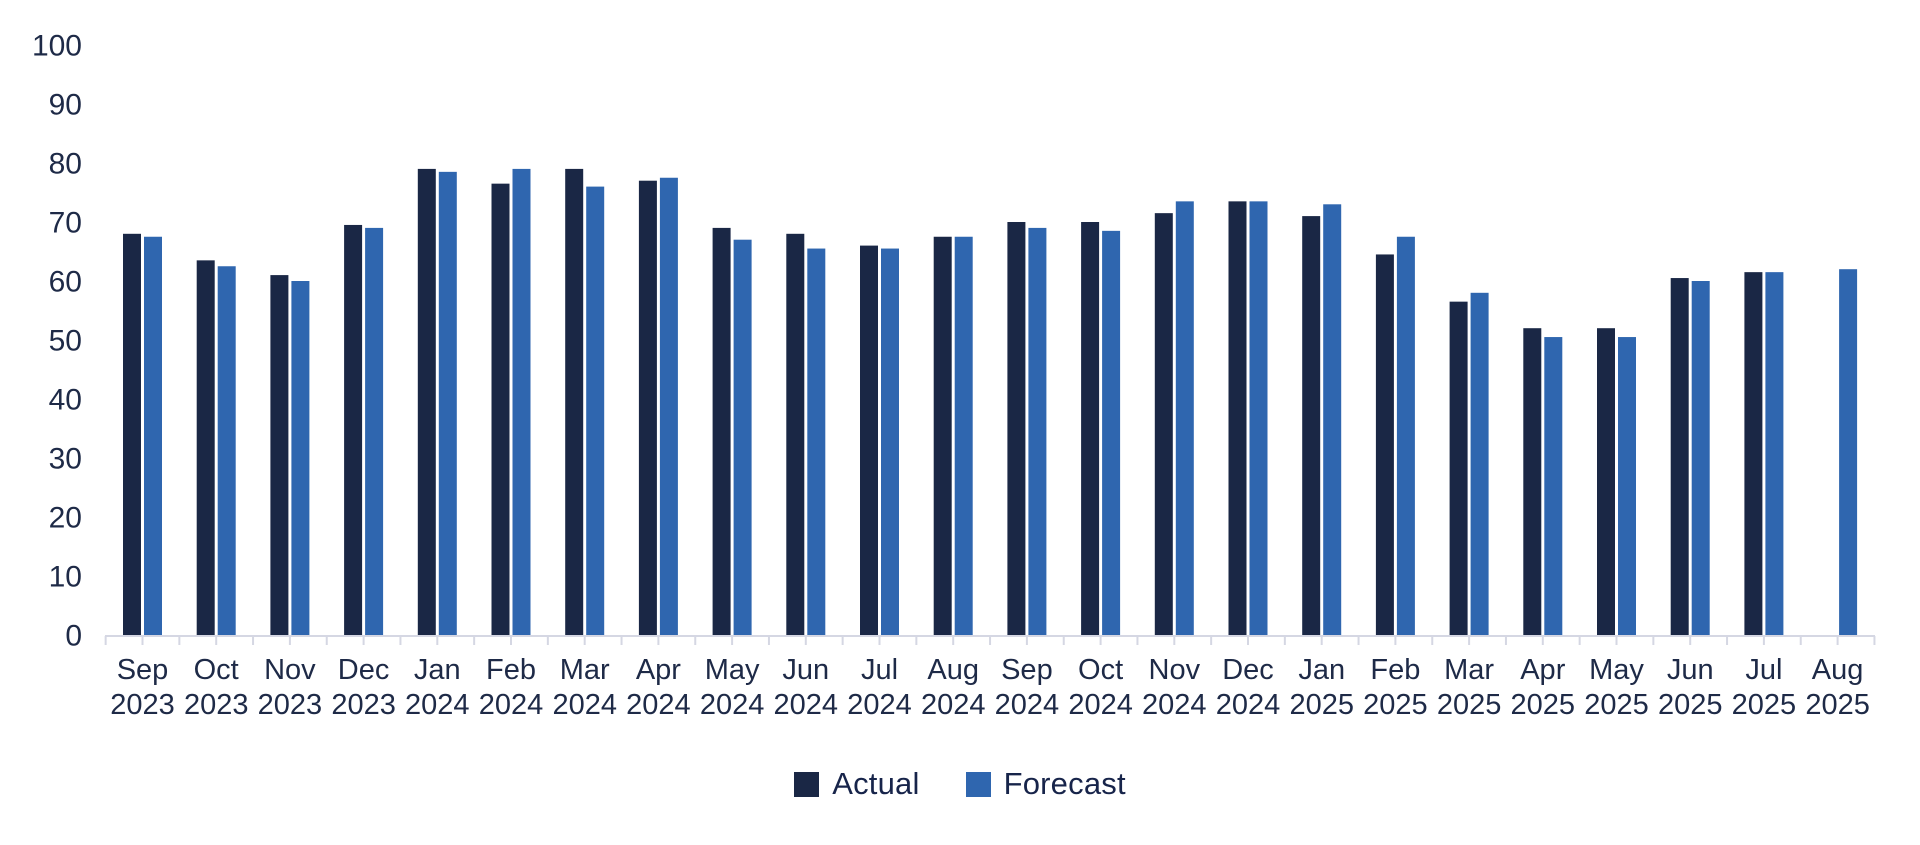 This screenshot has width=1920, height=845. What do you see at coordinates (65, 341) in the screenshot?
I see `y-axis-label: 50` at bounding box center [65, 341].